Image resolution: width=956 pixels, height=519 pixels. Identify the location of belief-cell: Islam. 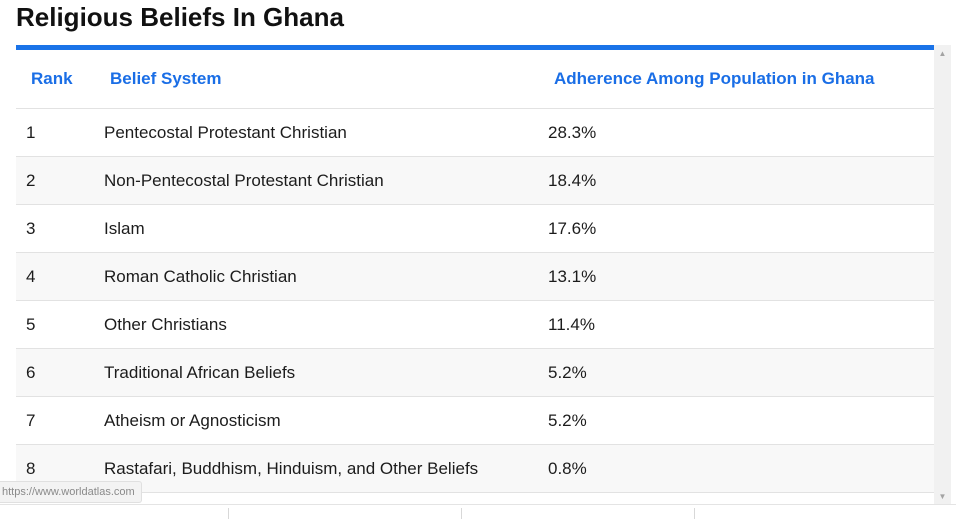
(326, 228).